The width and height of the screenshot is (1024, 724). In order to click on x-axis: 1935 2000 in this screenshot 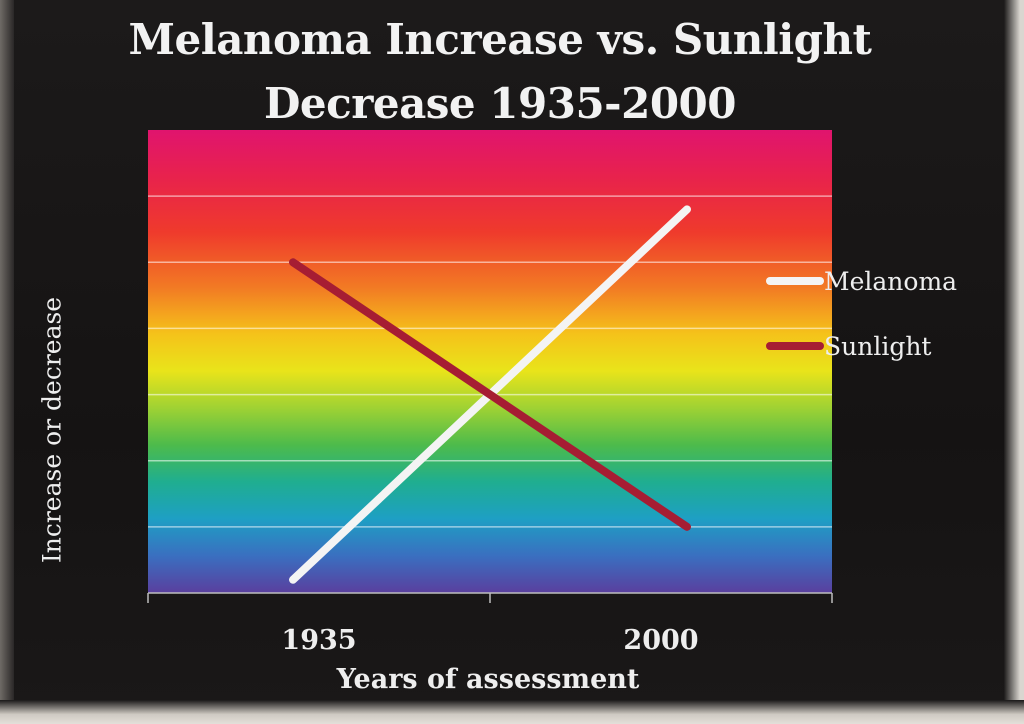, I will do `click(490, 624)`.